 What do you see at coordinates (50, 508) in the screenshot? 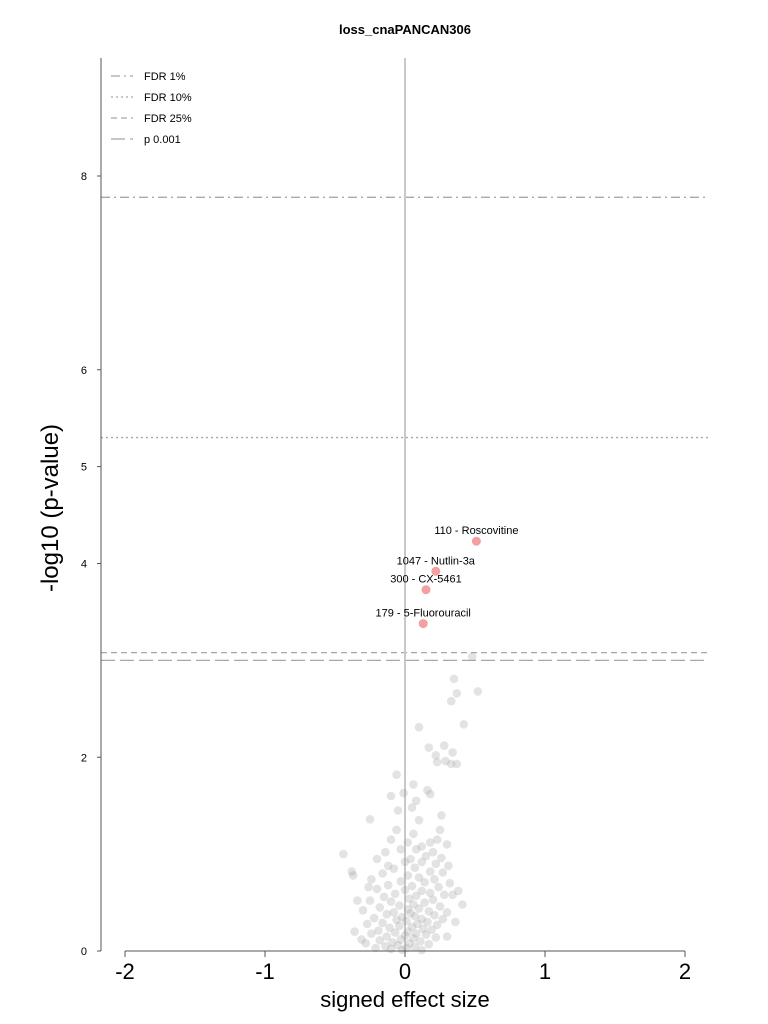
I see `y-axis-label: -log10 (p-value)` at bounding box center [50, 508].